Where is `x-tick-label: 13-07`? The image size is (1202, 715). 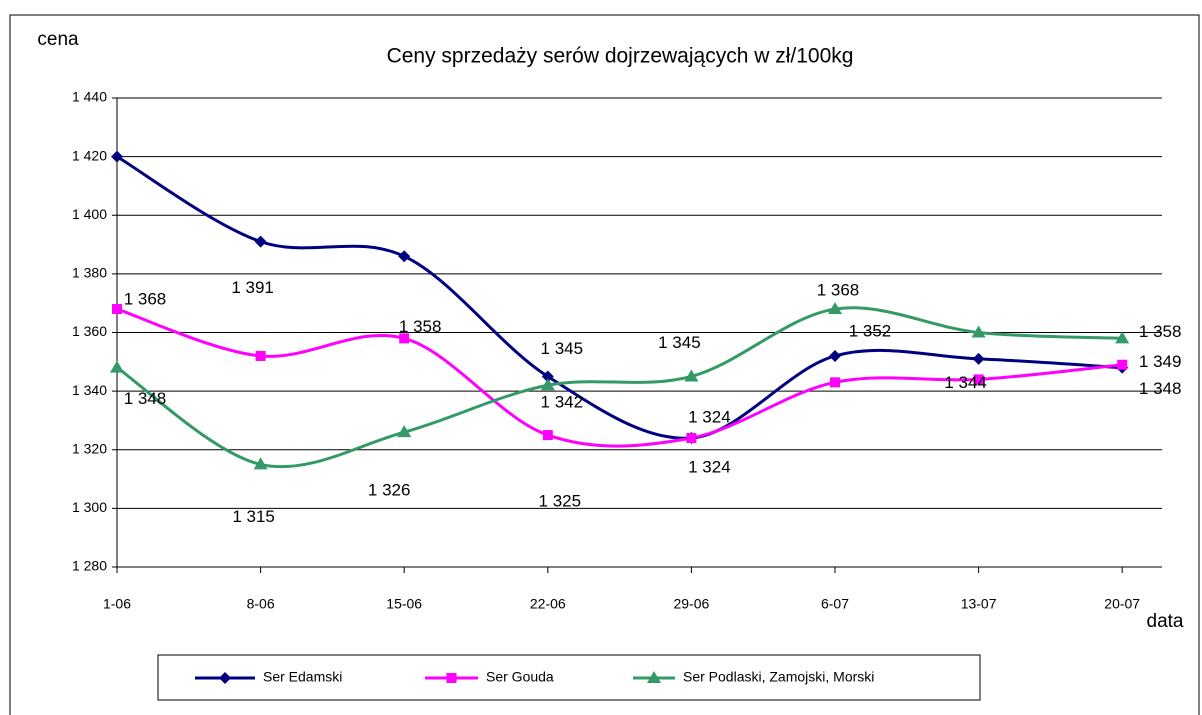 x-tick-label: 13-07 is located at coordinates (979, 604).